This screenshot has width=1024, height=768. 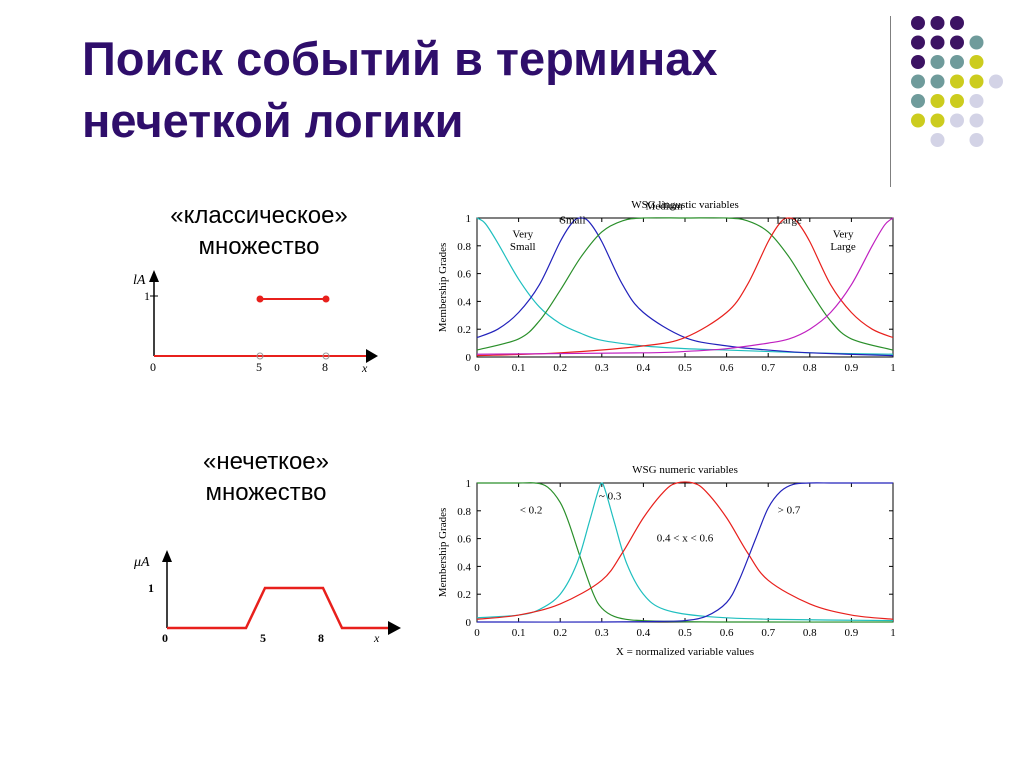 I want to click on chart-frame, so click(x=685, y=552).